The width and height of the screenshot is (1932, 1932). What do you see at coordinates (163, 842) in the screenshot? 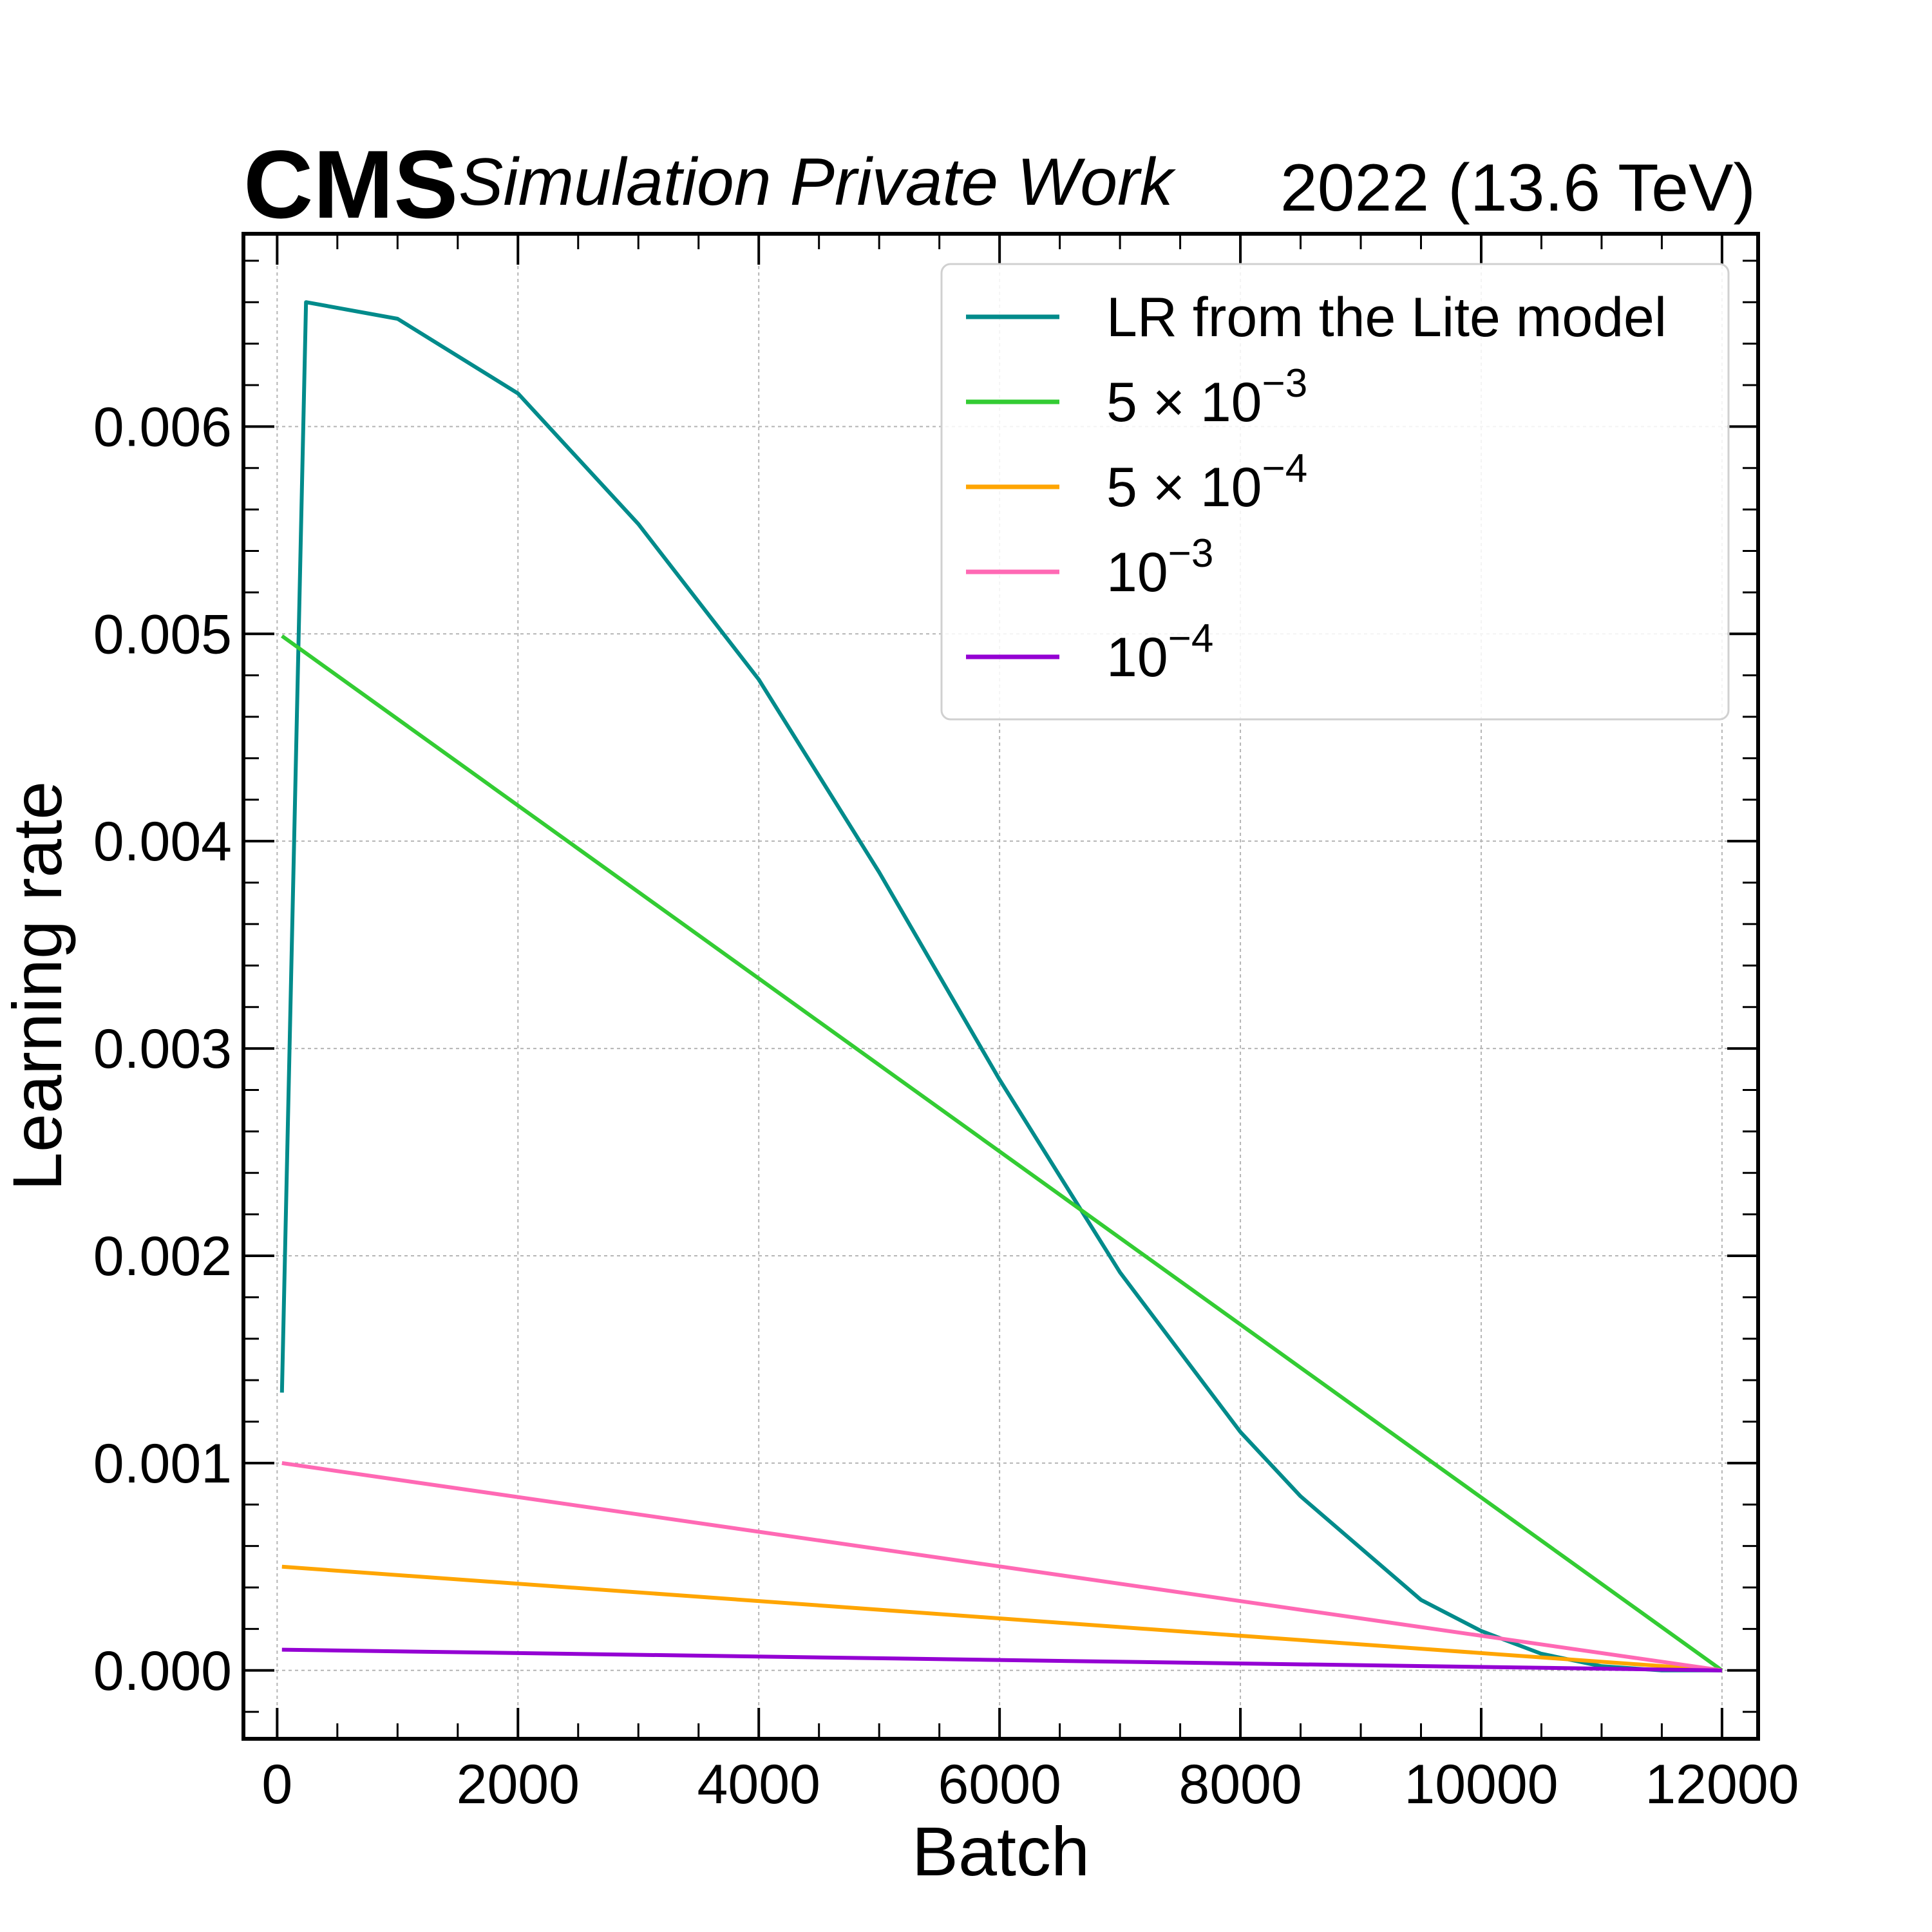
I see `y-tick-label: 0.004` at bounding box center [163, 842].